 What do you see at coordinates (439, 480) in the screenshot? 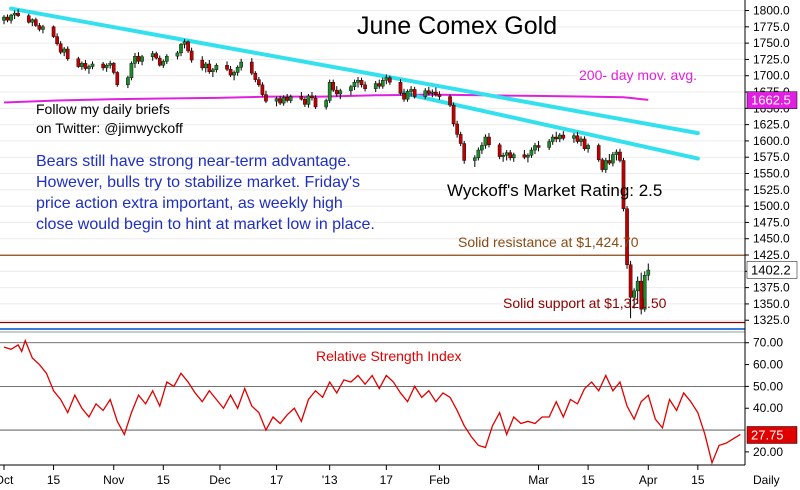
I see `x-tick-label: Feb` at bounding box center [439, 480].